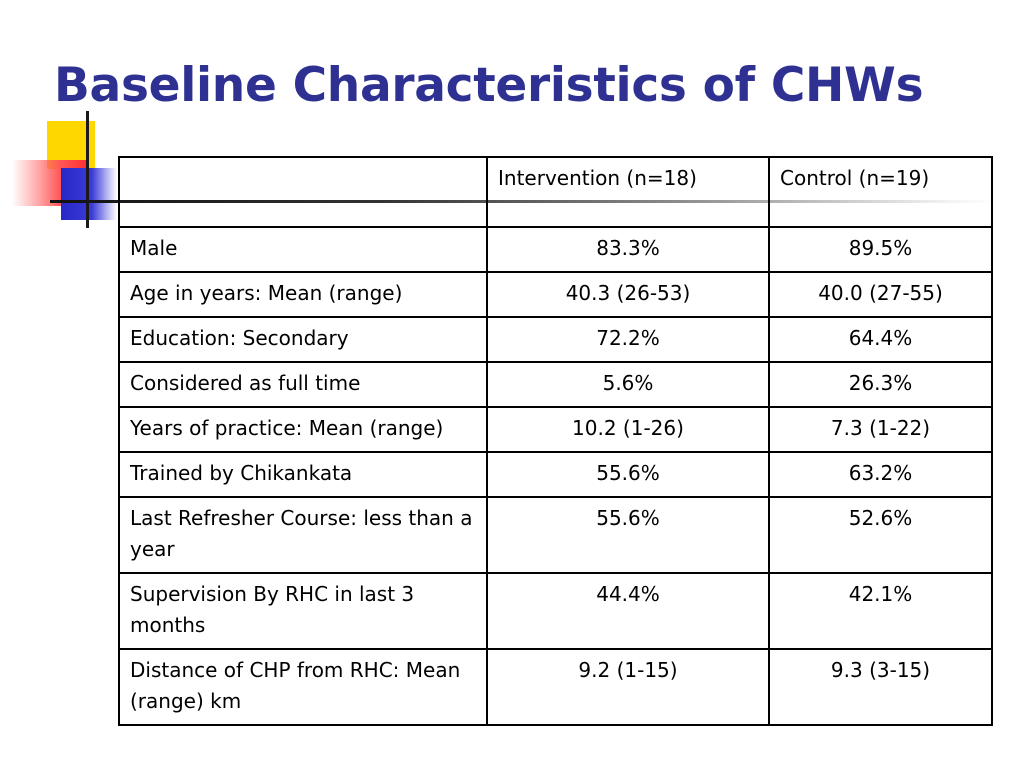 This screenshot has width=1024, height=768. Describe the element at coordinates (303, 474) in the screenshot. I see `row-label: Trained by Chikankata` at that location.